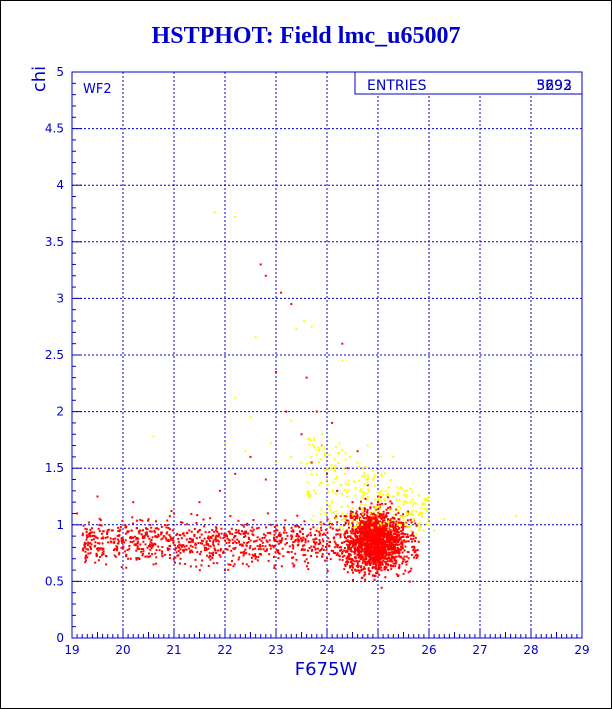 The image size is (612, 709). I want to click on panel-label: WF2, so click(97, 89).